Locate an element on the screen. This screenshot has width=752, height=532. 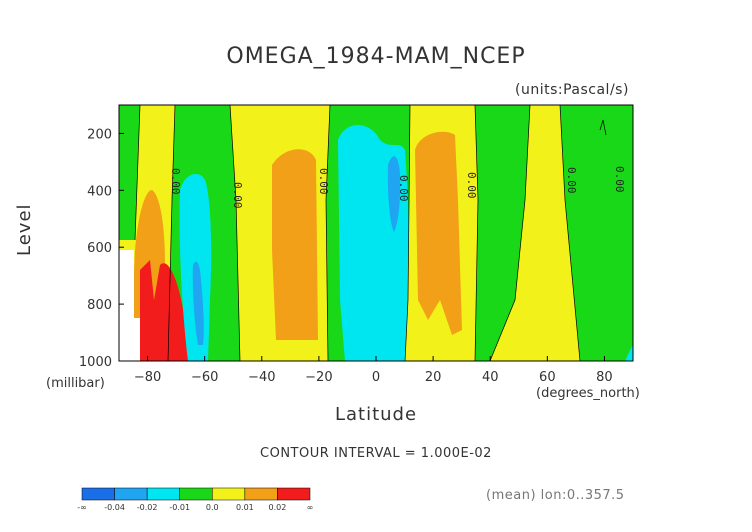
colorbar-label: -∞ is located at coordinates (82, 507).